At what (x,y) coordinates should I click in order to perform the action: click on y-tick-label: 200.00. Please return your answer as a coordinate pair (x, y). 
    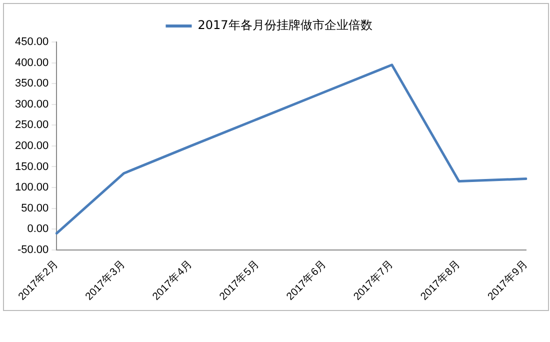
    Looking at the image, I should click on (31, 146).